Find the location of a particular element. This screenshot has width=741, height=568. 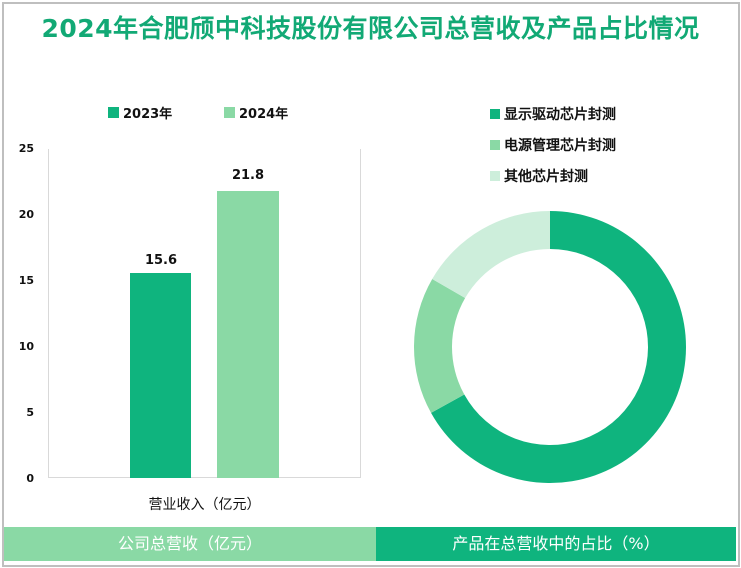

legend-swatch-power-management is located at coordinates (495, 145).